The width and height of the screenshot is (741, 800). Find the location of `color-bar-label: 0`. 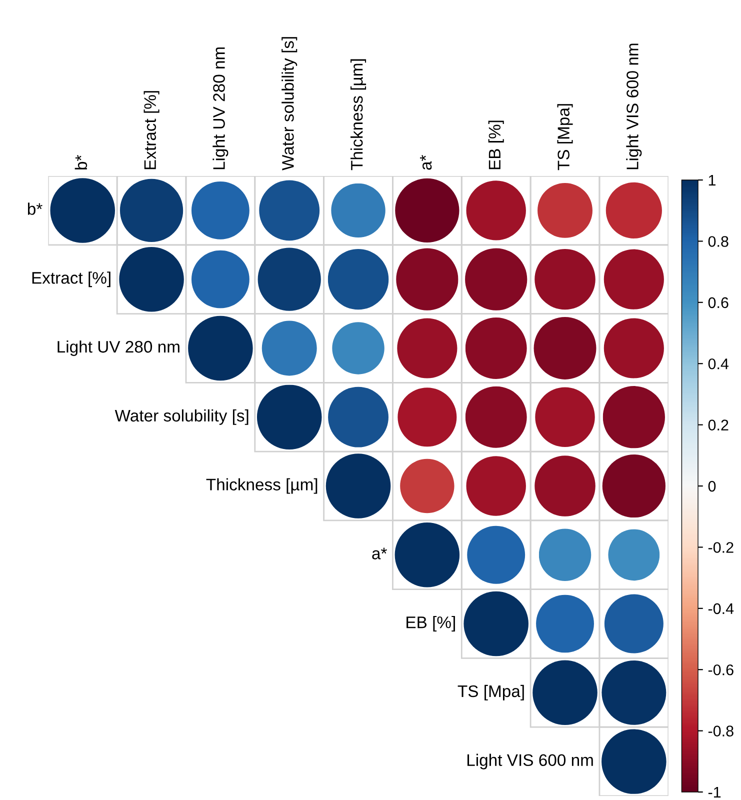

color-bar-label: 0 is located at coordinates (712, 486).